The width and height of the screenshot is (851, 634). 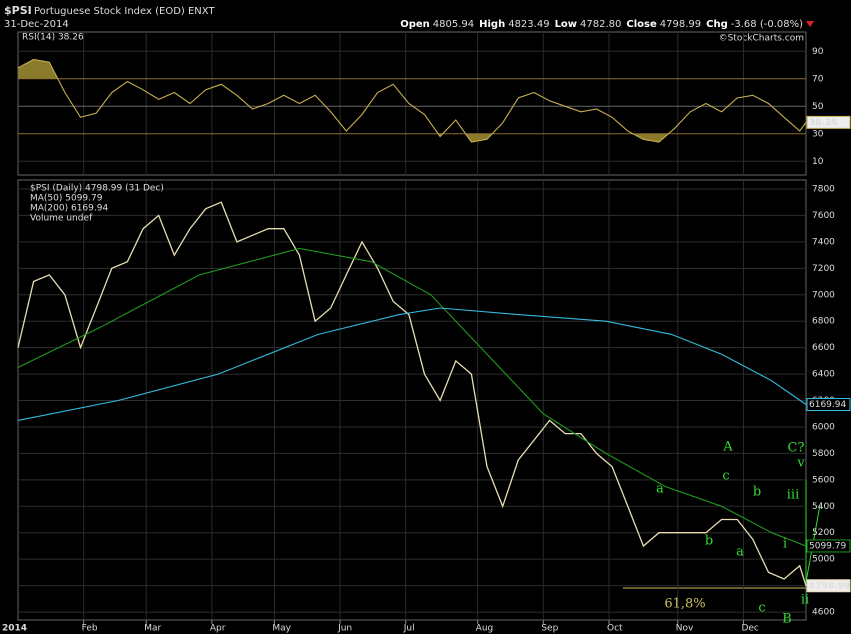 I want to click on wave-line, so click(x=813, y=531).